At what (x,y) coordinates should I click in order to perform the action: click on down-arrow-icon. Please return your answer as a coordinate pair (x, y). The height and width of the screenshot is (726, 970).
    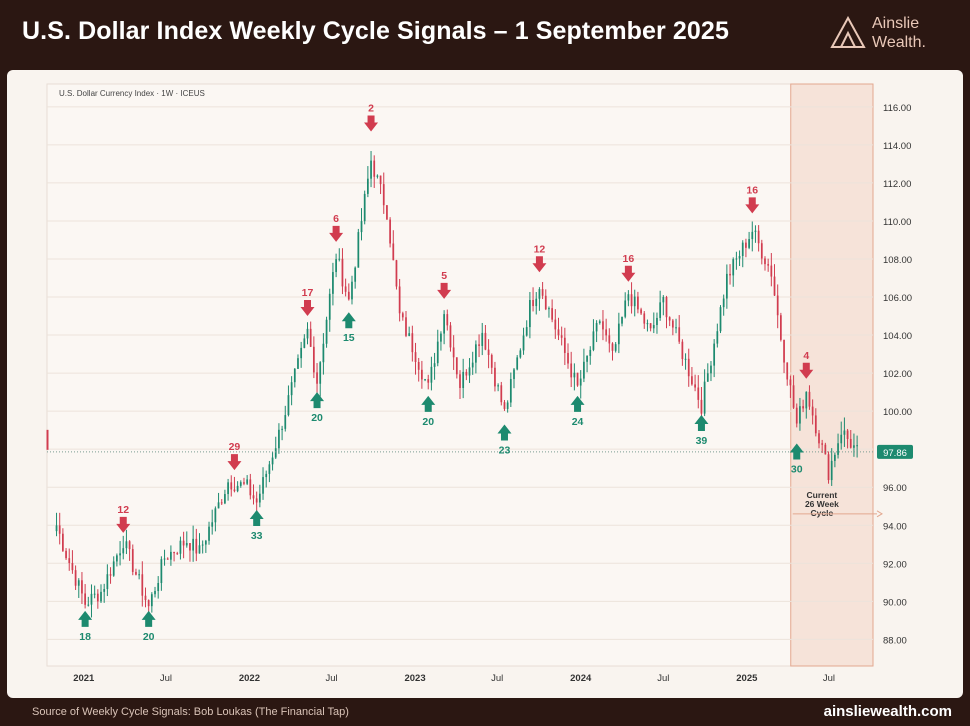
    Looking at the image, I should click on (371, 123).